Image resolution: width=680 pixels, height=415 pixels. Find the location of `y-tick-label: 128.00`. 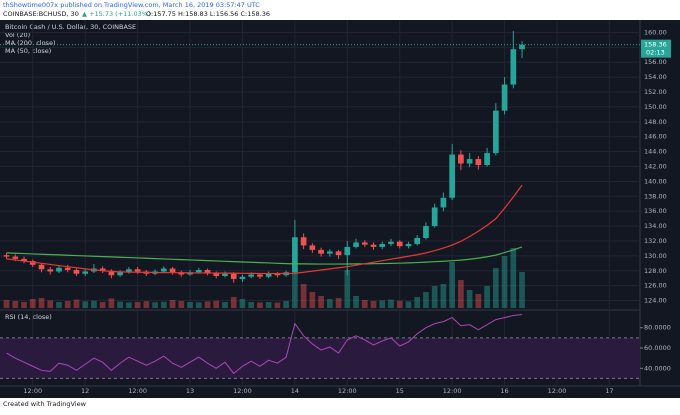

y-tick-label: 128.00 is located at coordinates (655, 271).